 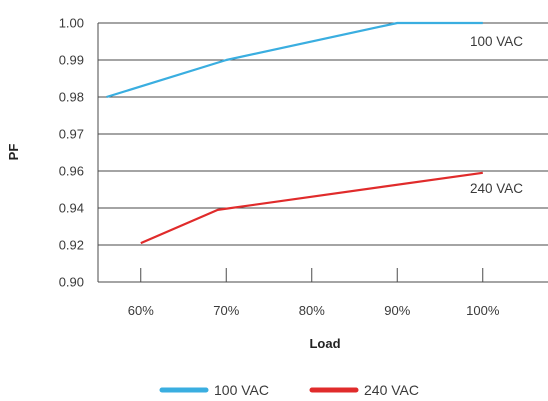 I want to click on y-tick-label: 0.98, so click(x=71, y=97).